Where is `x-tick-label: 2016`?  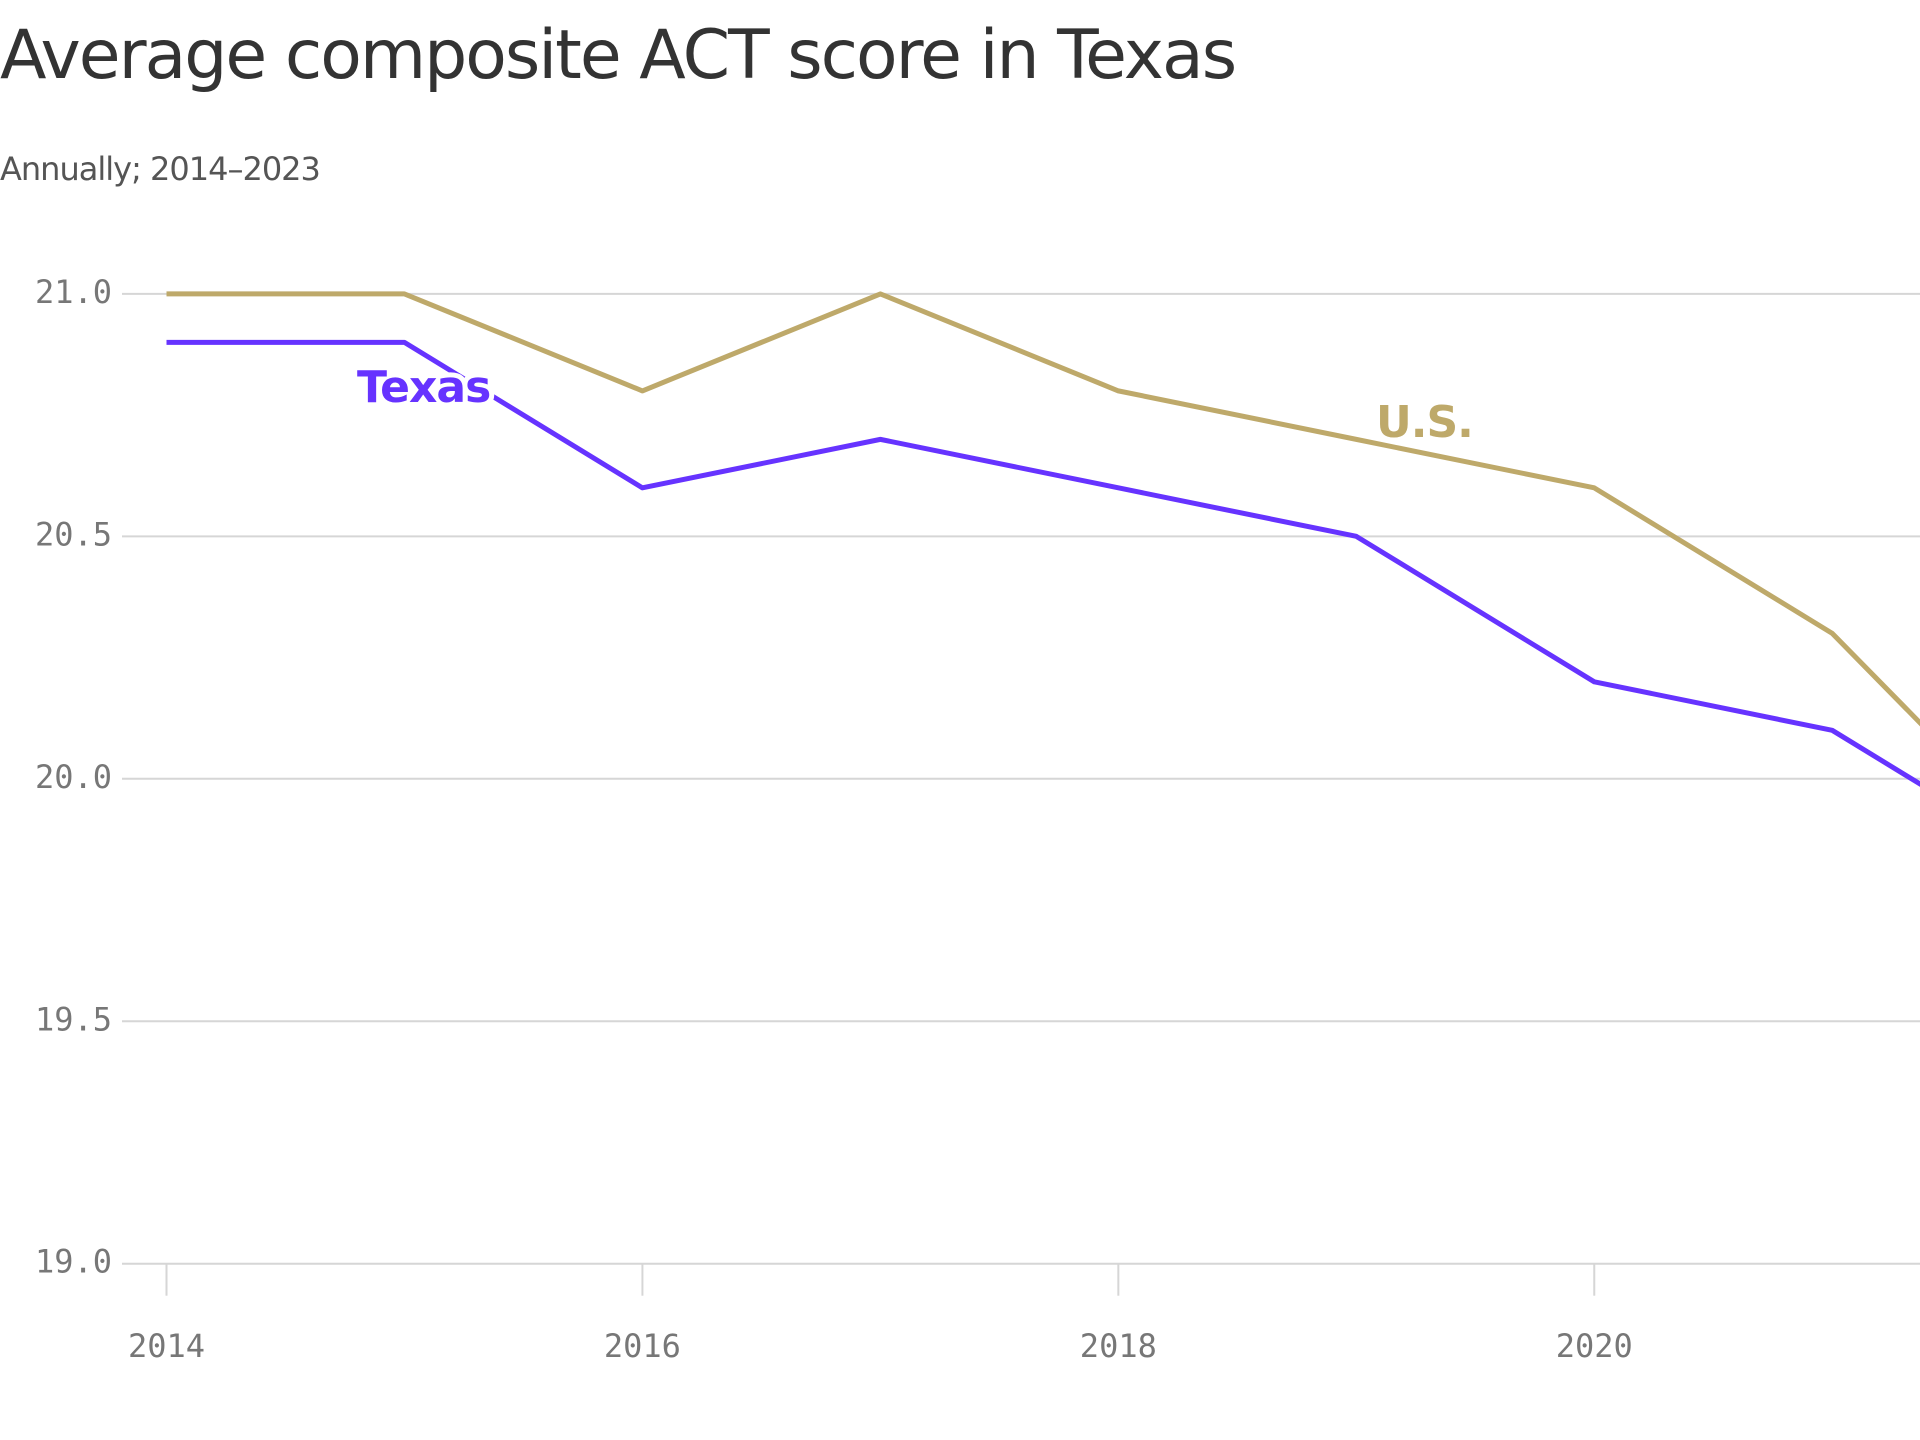
x-tick-label: 2016 is located at coordinates (642, 1346).